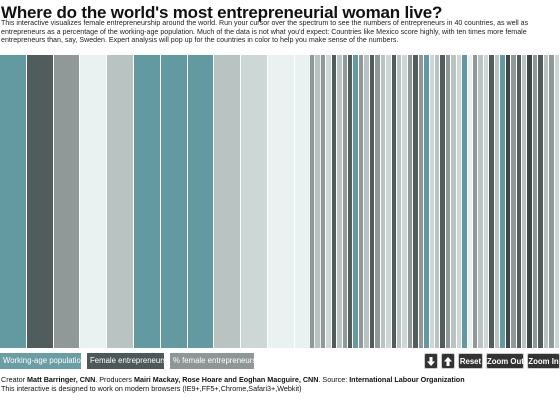 Image resolution: width=560 pixels, height=407 pixels. I want to click on producers-prefix: . Producers, so click(115, 379).